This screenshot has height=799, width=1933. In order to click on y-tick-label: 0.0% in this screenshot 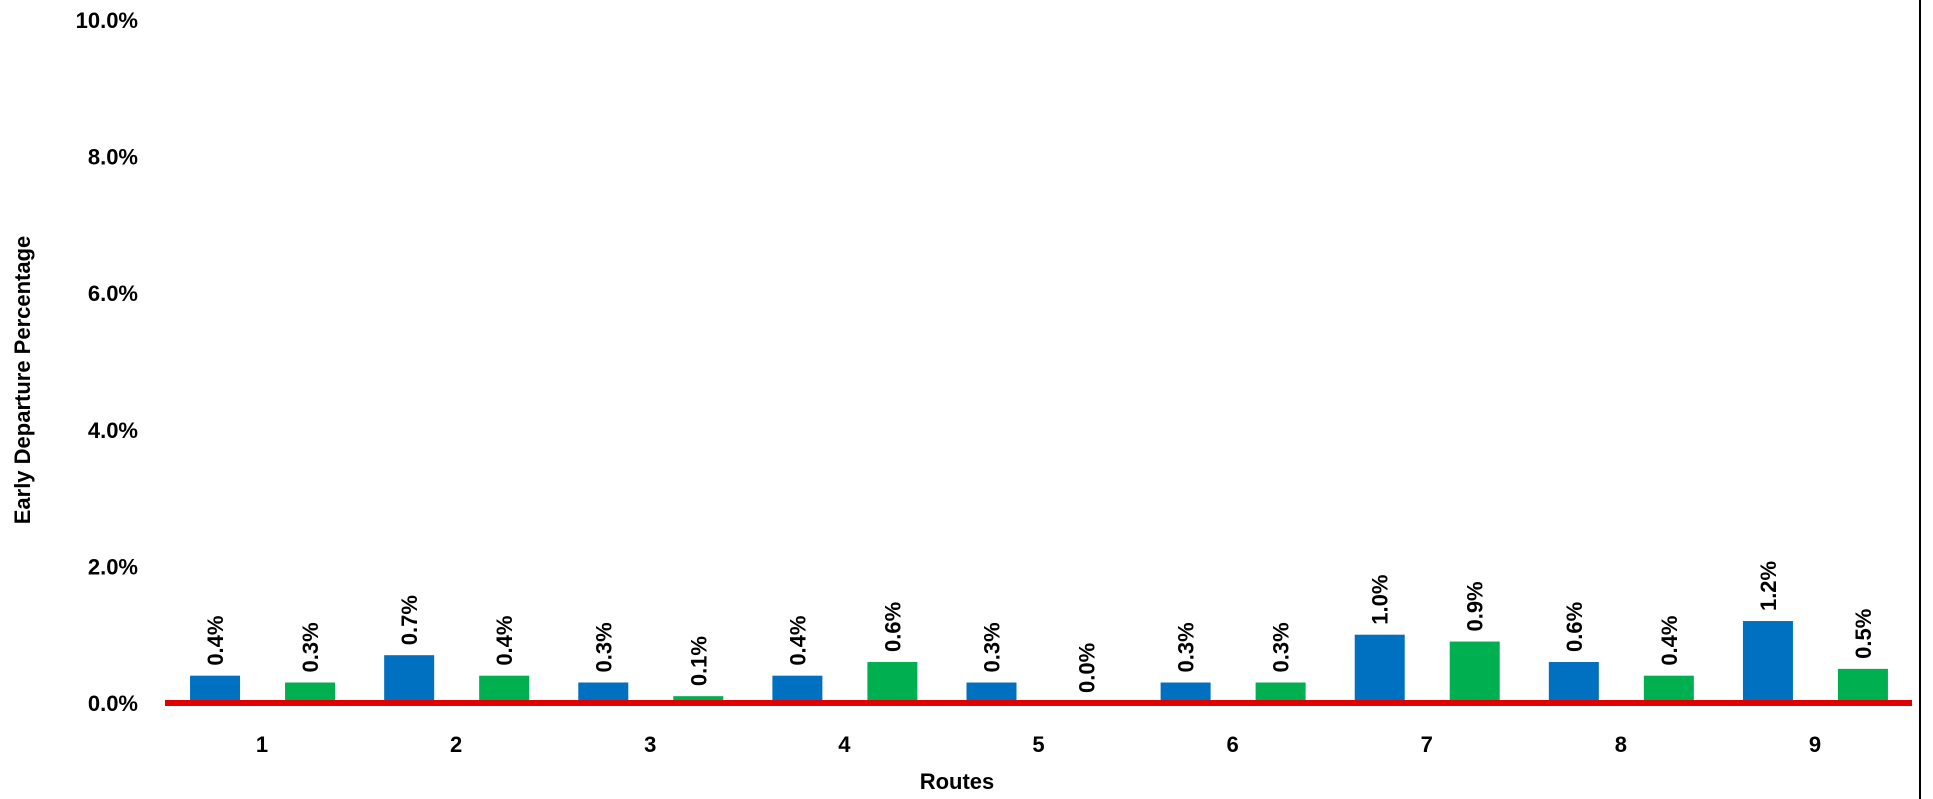, I will do `click(113, 703)`.